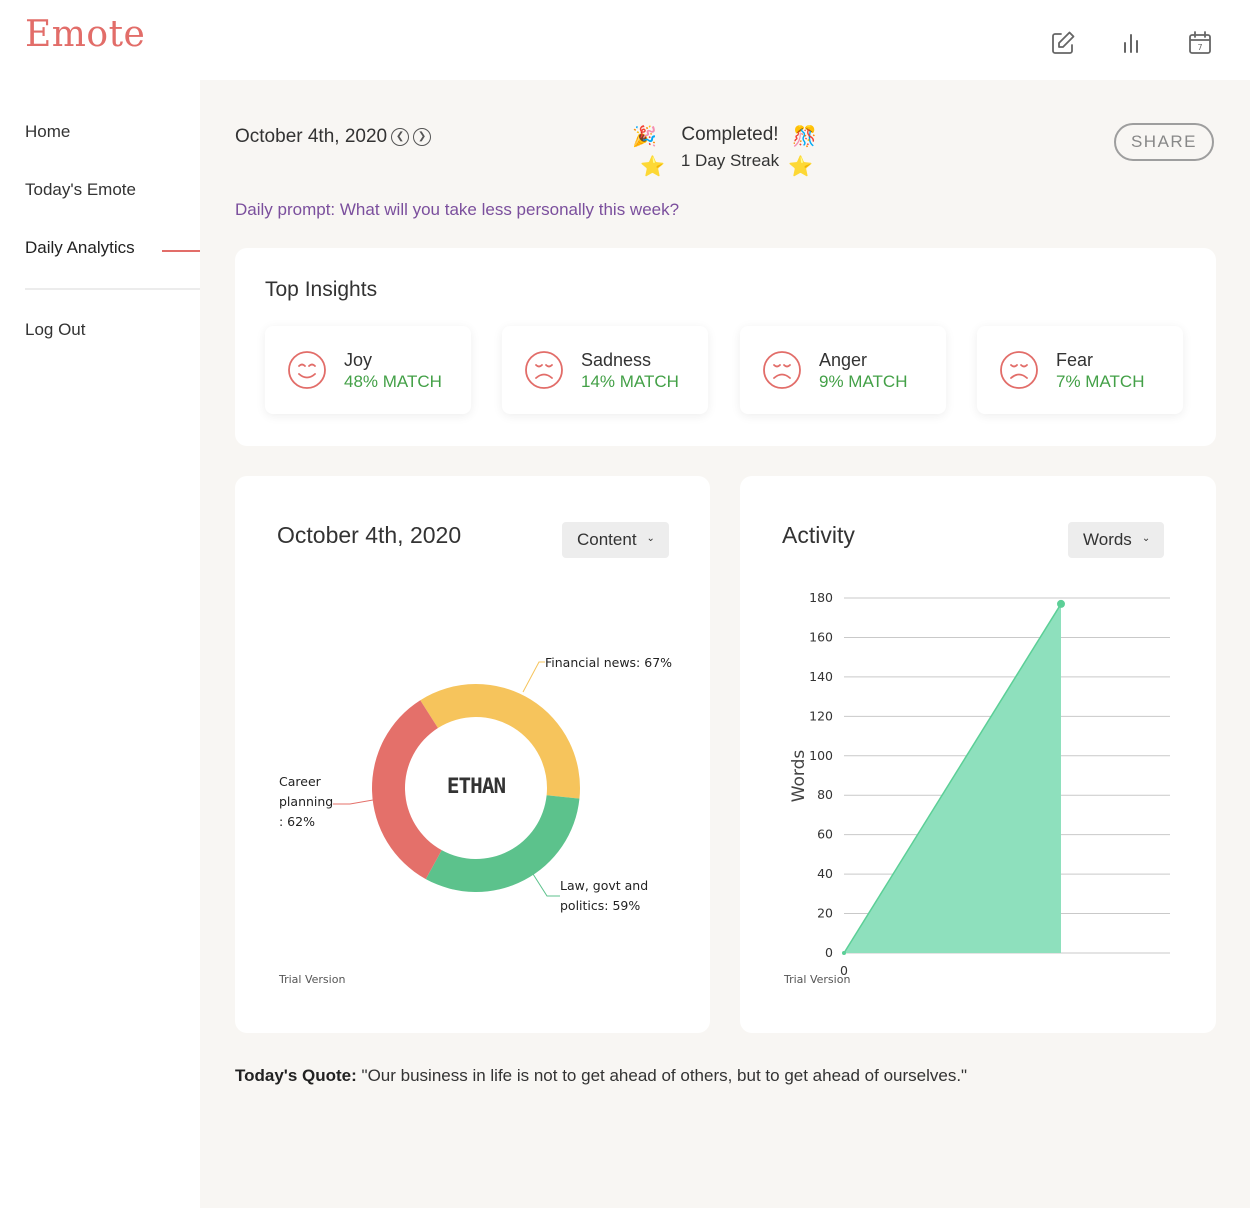  What do you see at coordinates (730, 134) in the screenshot?
I see `completed-text: Completed!` at bounding box center [730, 134].